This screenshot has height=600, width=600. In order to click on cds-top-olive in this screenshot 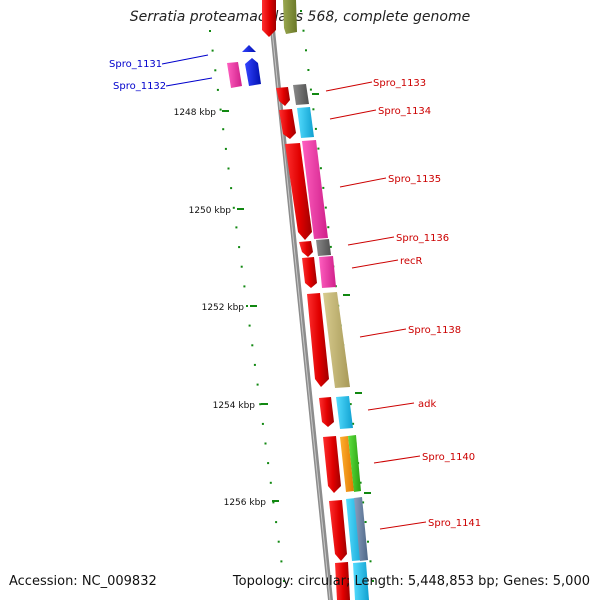, I will do `click(290, 17)`.